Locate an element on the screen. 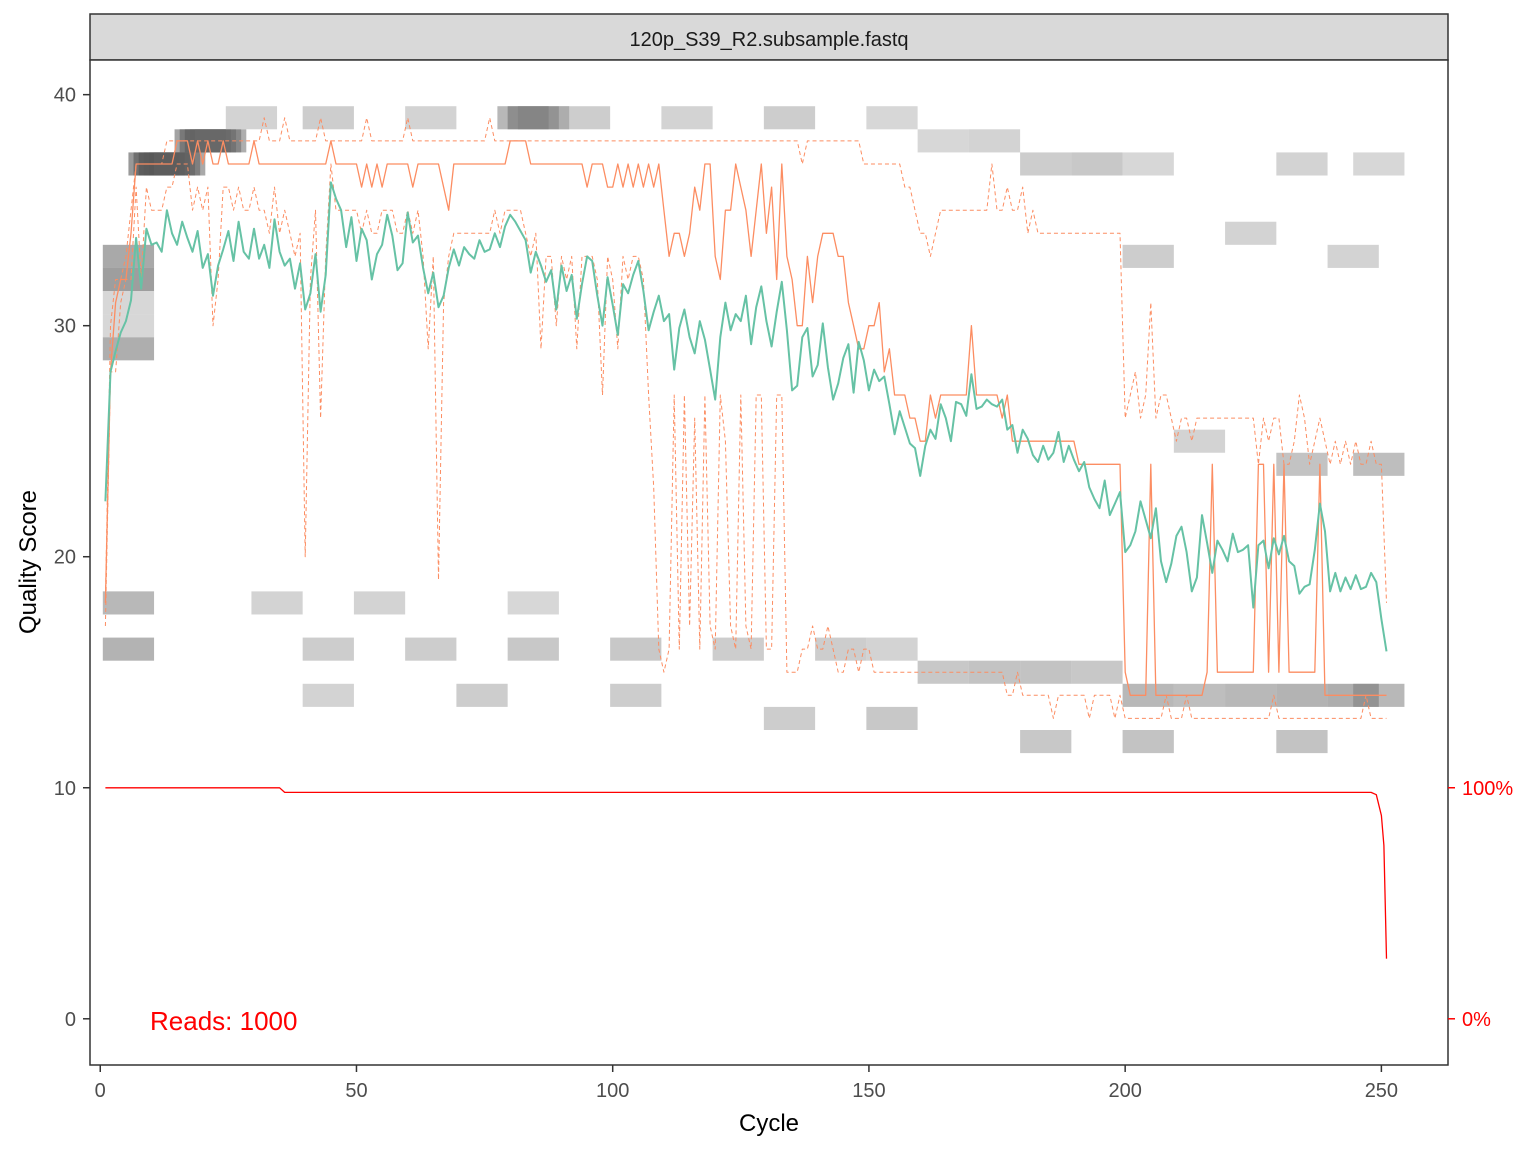 This screenshot has width=1536, height=1152. facet-strip-background is located at coordinates (769, 37).